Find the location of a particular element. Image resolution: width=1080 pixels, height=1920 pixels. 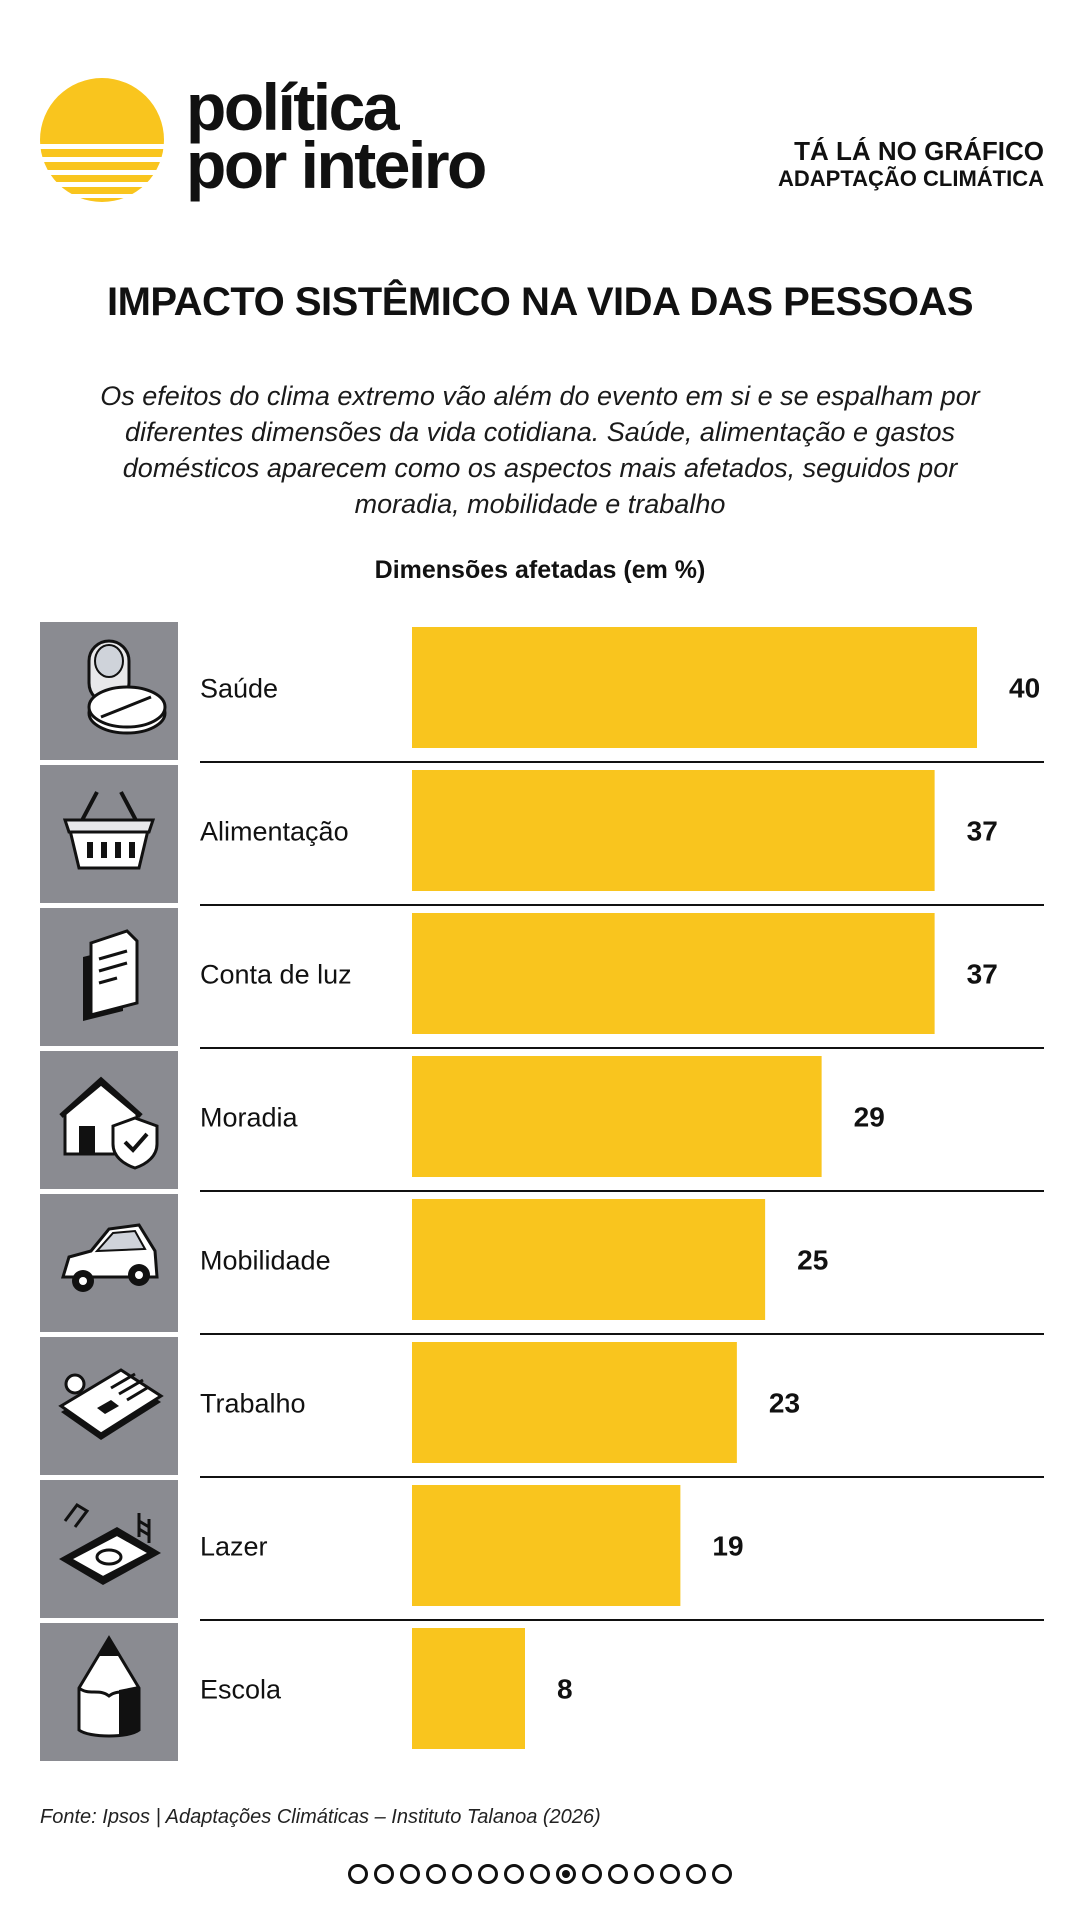

category-label: Mobilidade is located at coordinates (265, 1261).